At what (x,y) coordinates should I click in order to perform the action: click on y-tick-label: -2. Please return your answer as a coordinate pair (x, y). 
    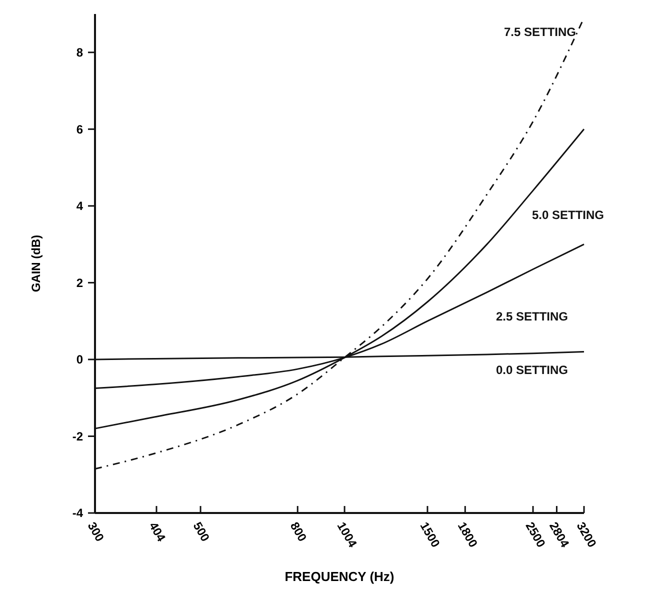
    Looking at the image, I should click on (78, 436).